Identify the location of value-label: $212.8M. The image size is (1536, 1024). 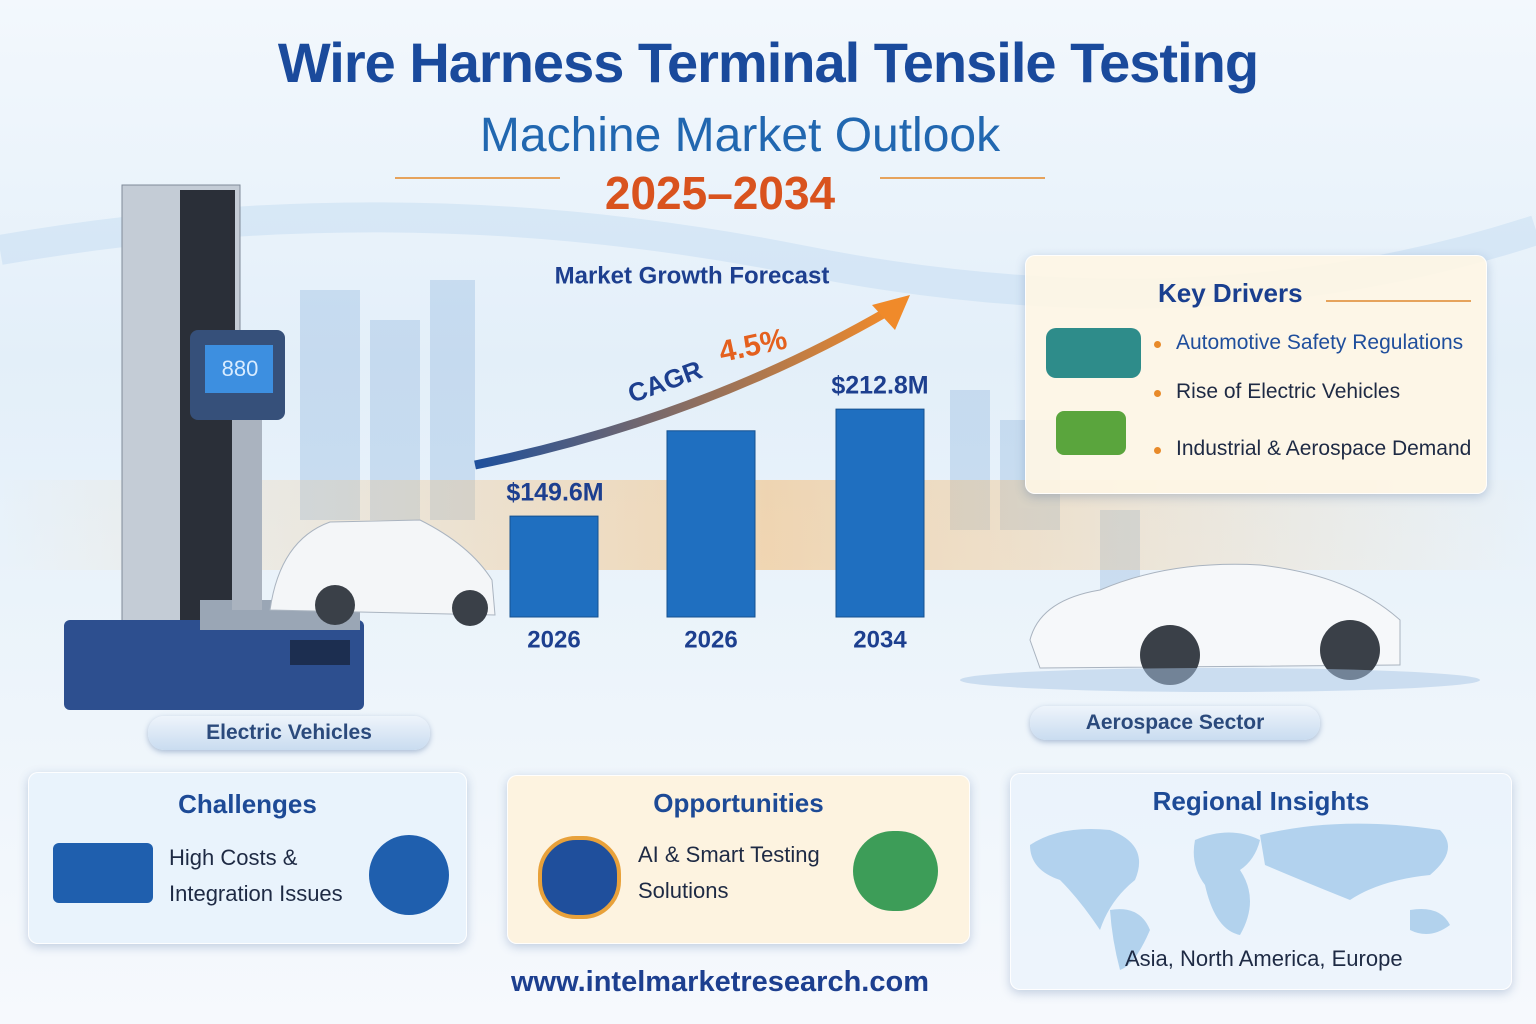
(879, 386).